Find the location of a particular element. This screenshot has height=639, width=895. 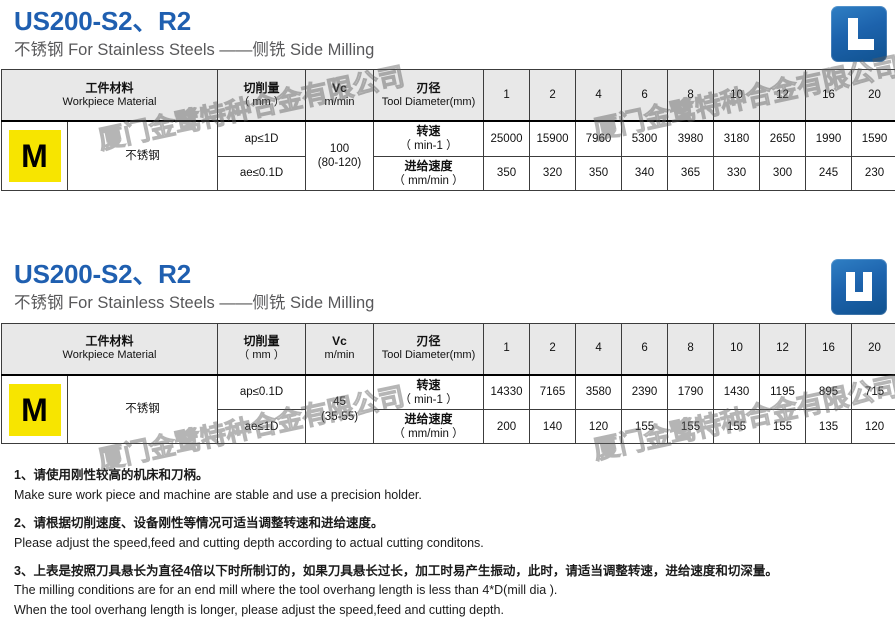

header-workpiece-material: 工件材料 Workpiece Material is located at coordinates (109, 96).